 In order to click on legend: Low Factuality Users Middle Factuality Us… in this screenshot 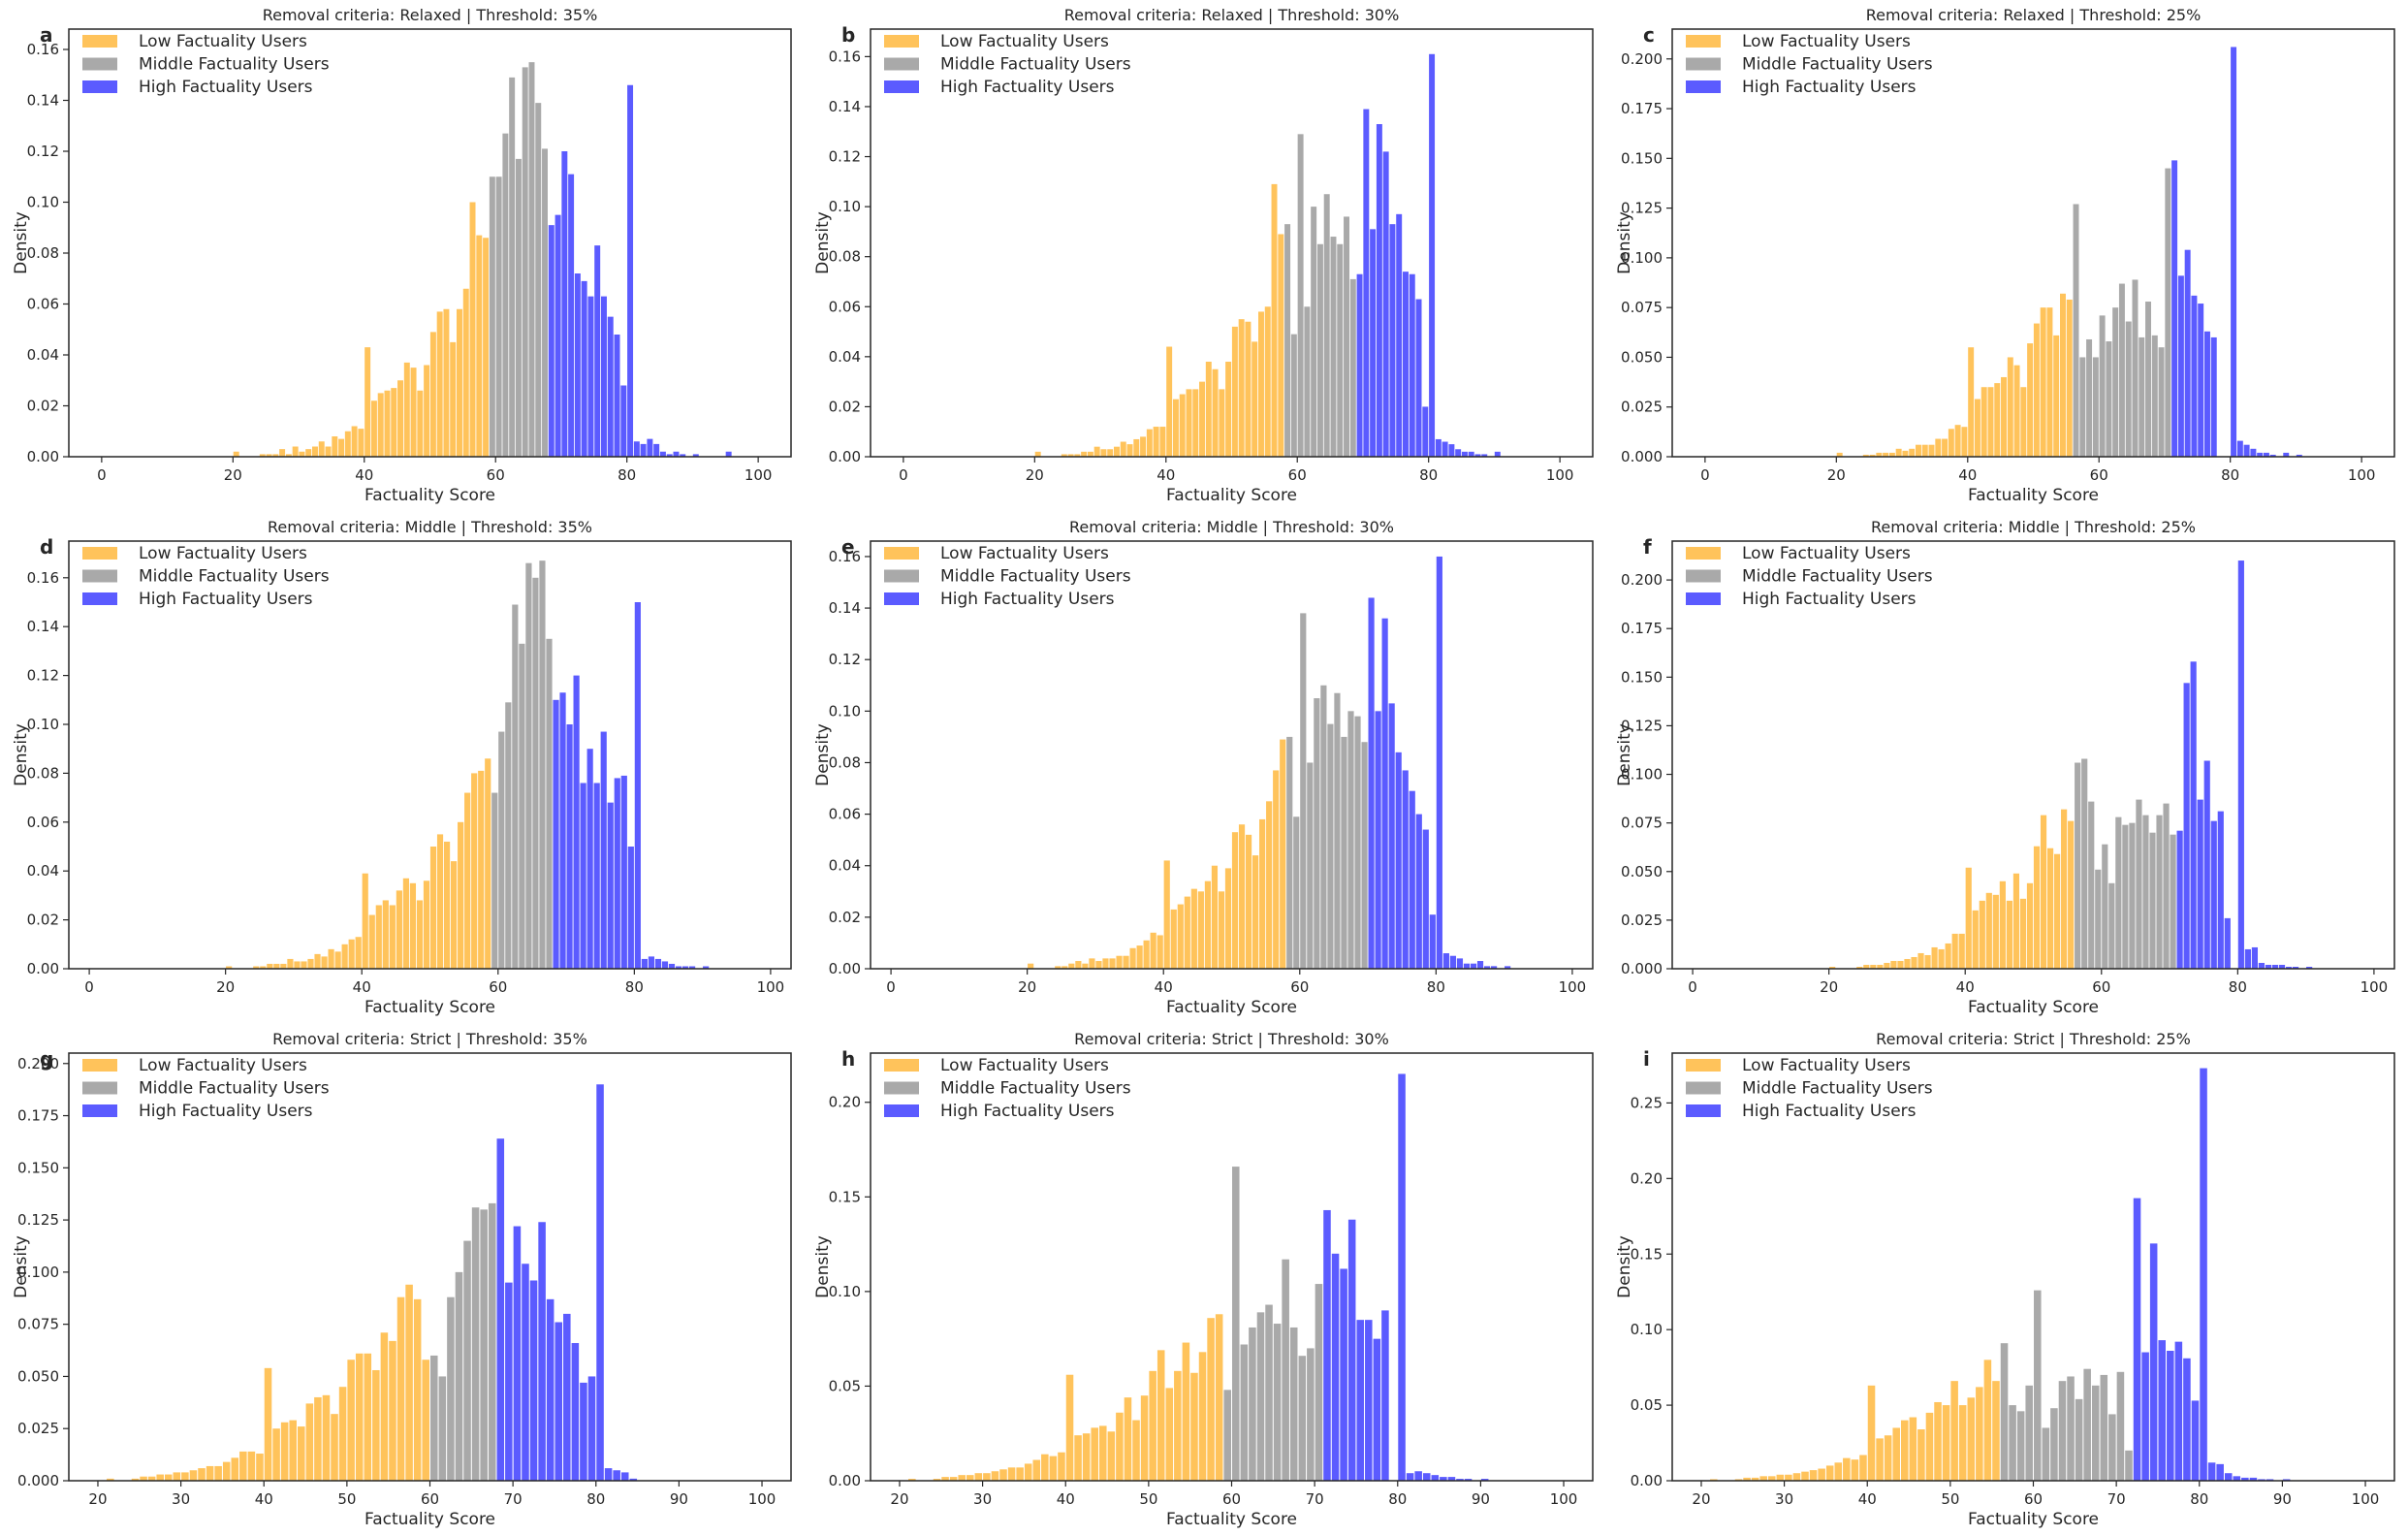, I will do `click(1809, 64)`.